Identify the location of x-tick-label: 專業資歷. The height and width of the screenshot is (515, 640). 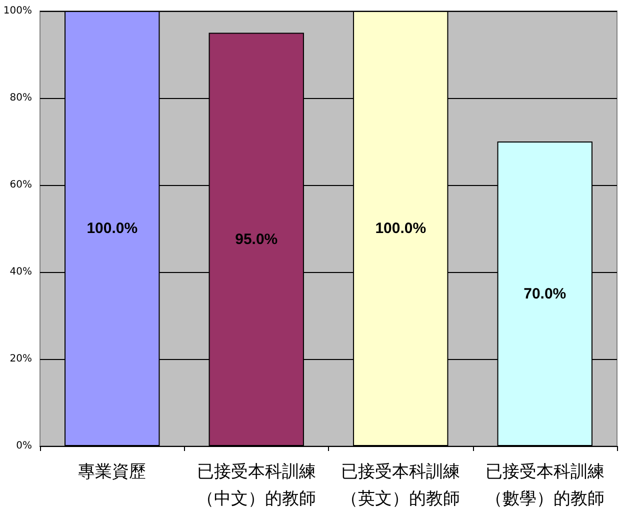
(112, 471).